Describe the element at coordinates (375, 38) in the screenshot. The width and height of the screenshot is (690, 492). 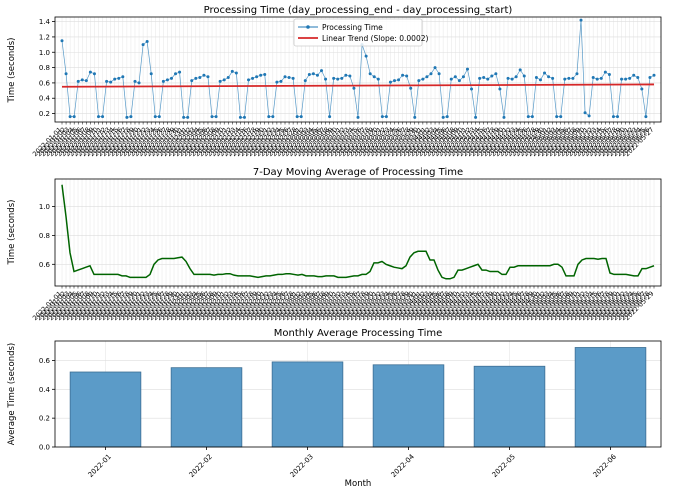
I see `legend-label-trend: Linear Trend (Slope: 0.0002)` at that location.